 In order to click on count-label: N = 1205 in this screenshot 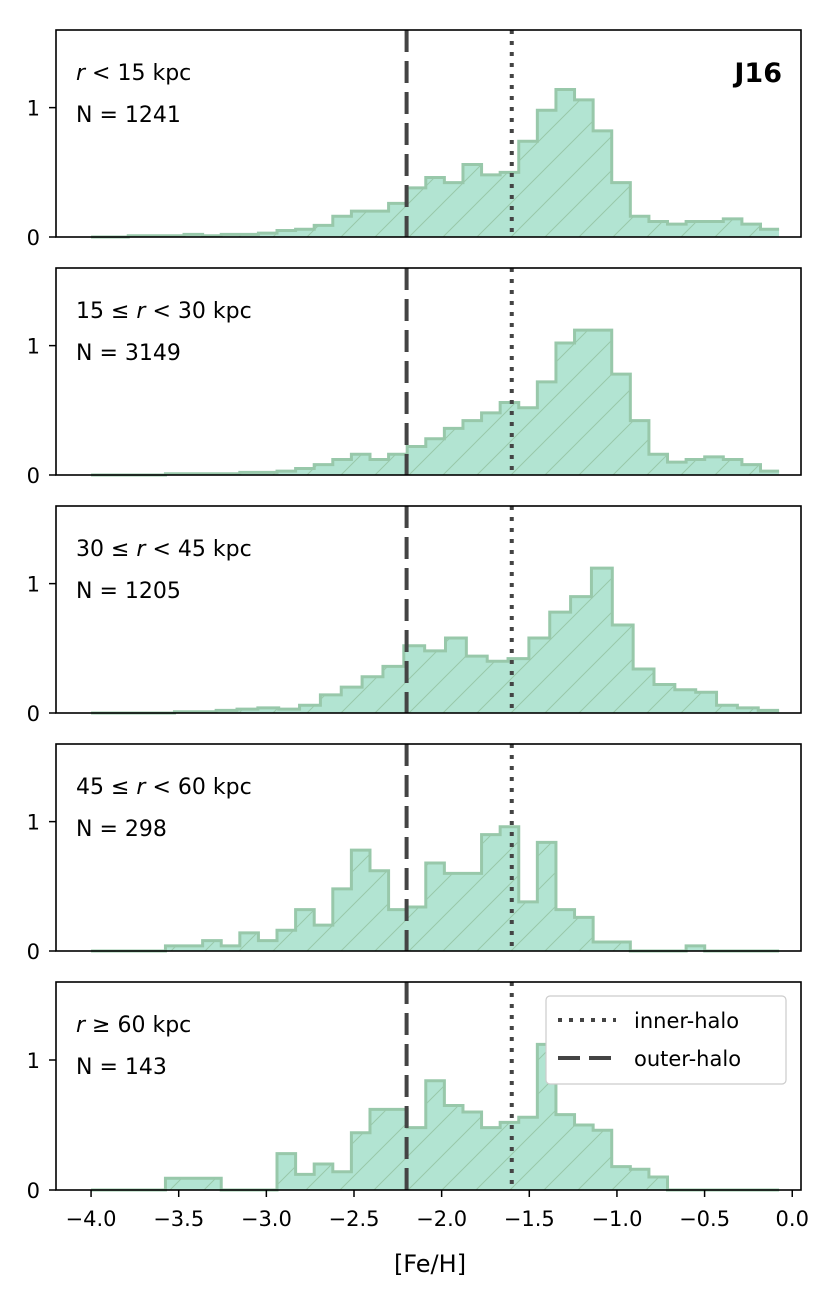, I will do `click(128, 591)`.